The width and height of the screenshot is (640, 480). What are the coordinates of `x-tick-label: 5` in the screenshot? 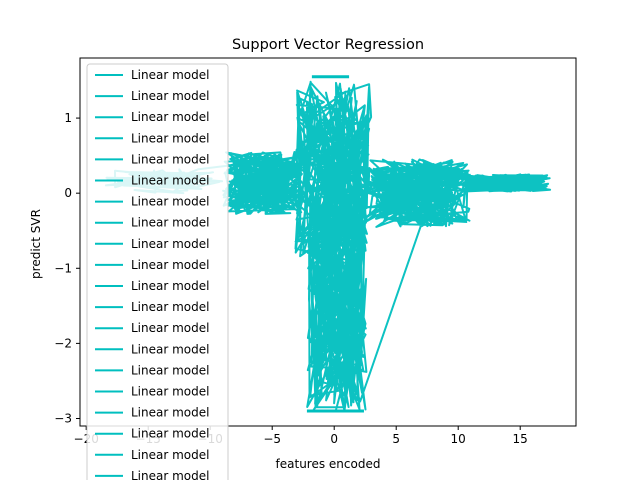 It's located at (396, 439).